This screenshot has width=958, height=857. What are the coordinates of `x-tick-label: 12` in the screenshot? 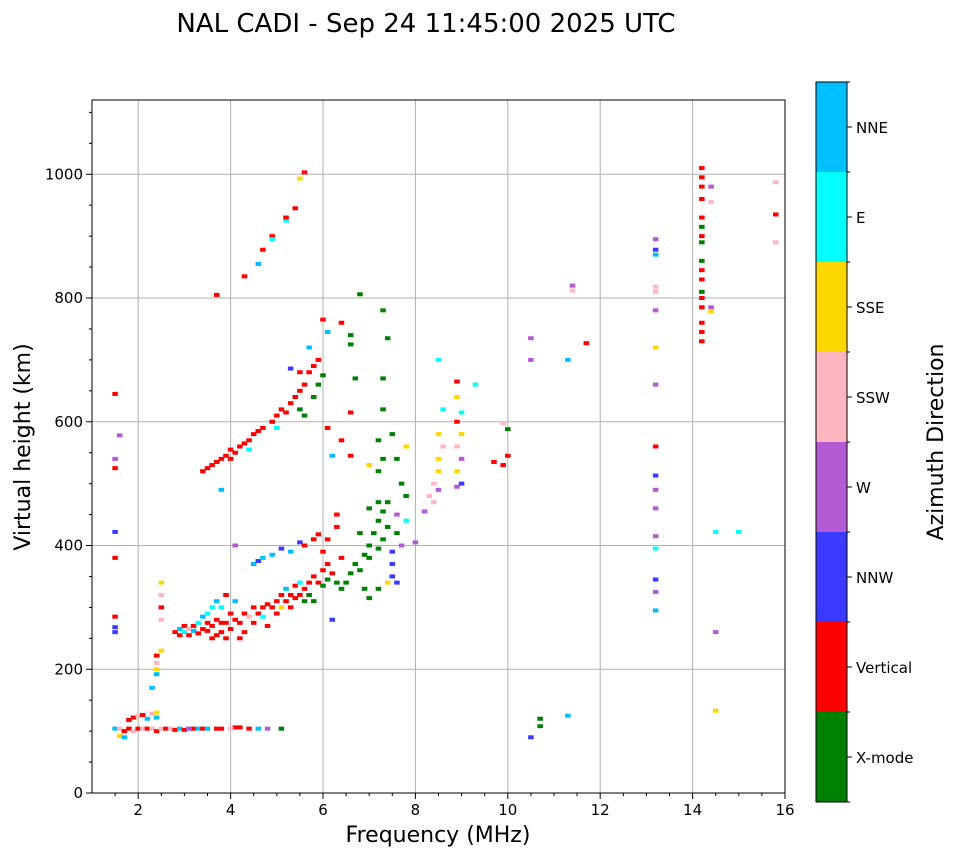 It's located at (600, 810).